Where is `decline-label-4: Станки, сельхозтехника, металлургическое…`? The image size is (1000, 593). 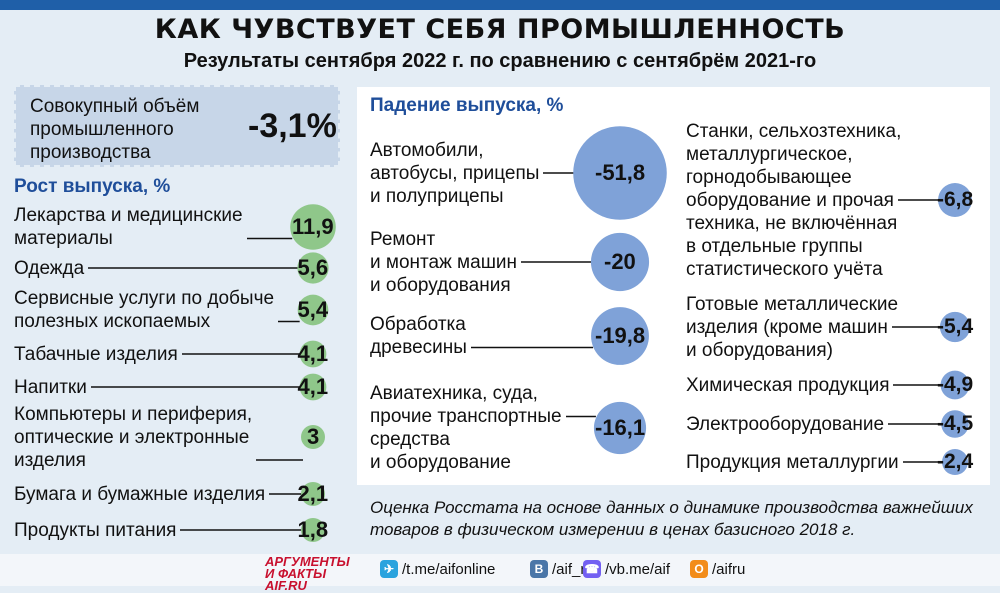
decline-label-4: Станки, сельхозтехника, металлургическое… is located at coordinates (794, 200).